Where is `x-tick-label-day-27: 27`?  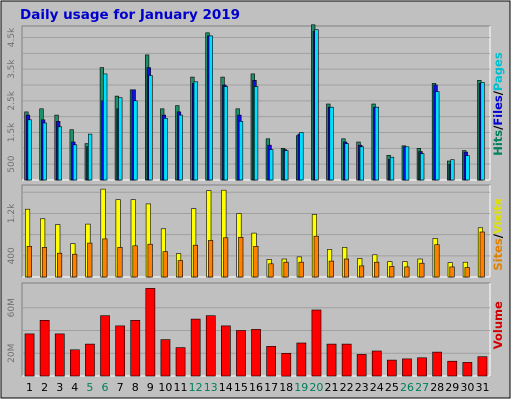
x-tick-label-day-27: 27 is located at coordinates (422, 387).